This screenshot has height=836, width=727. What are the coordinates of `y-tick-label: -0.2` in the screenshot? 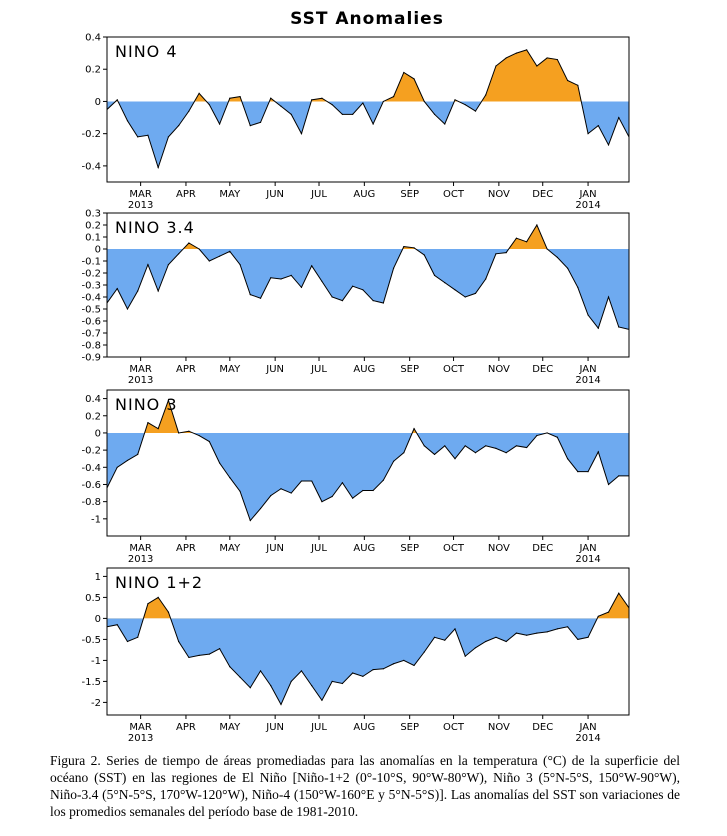 It's located at (91, 274).